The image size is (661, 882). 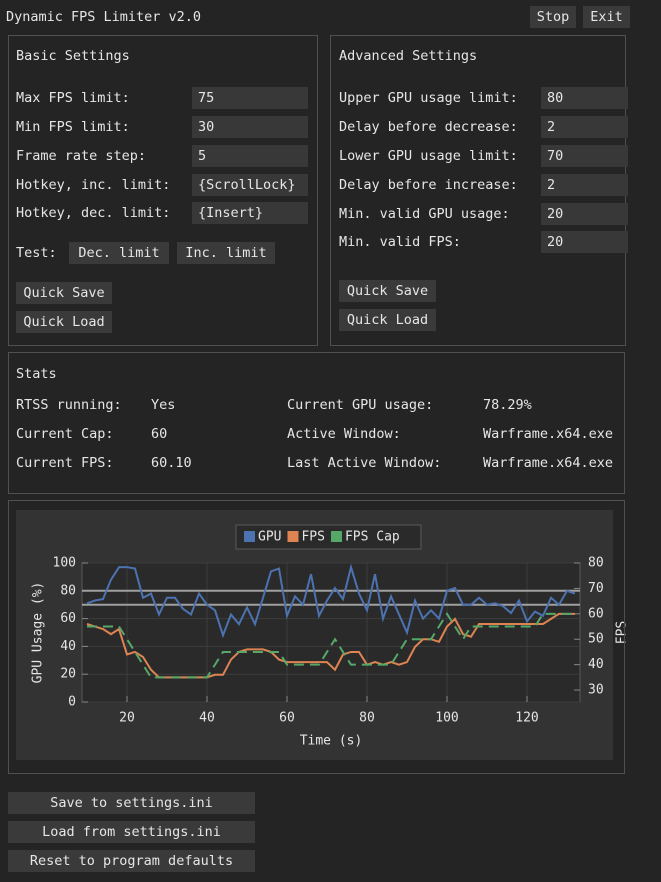 I want to click on field-label: Min FPS limit:, so click(x=73, y=127).